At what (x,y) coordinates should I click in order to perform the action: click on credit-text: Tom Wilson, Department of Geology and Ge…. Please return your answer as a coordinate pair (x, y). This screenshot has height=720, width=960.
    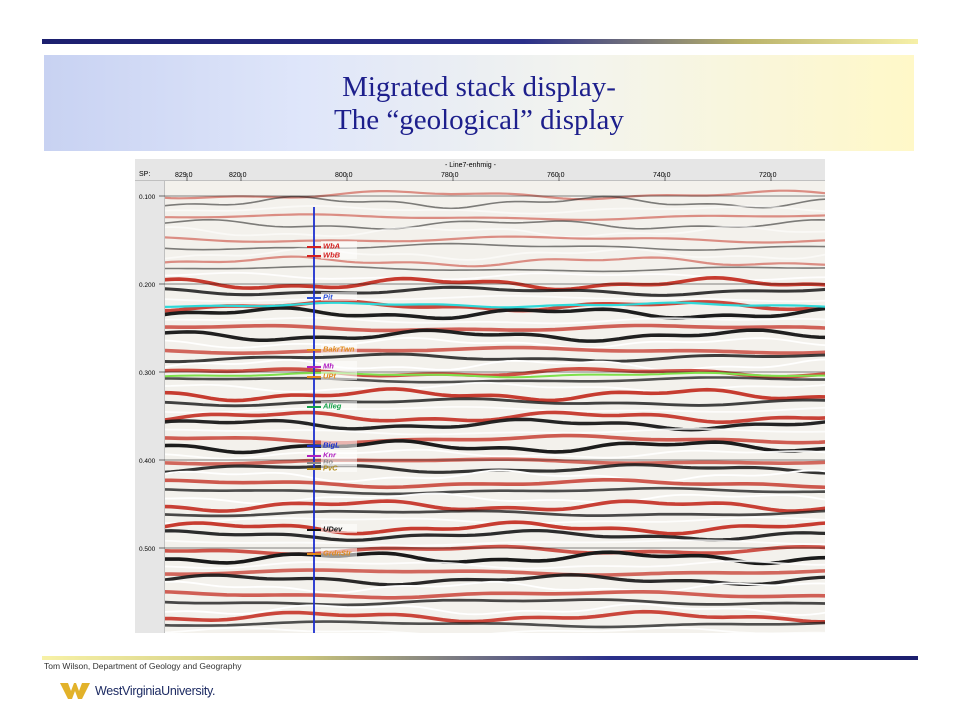
    Looking at the image, I should click on (143, 666).